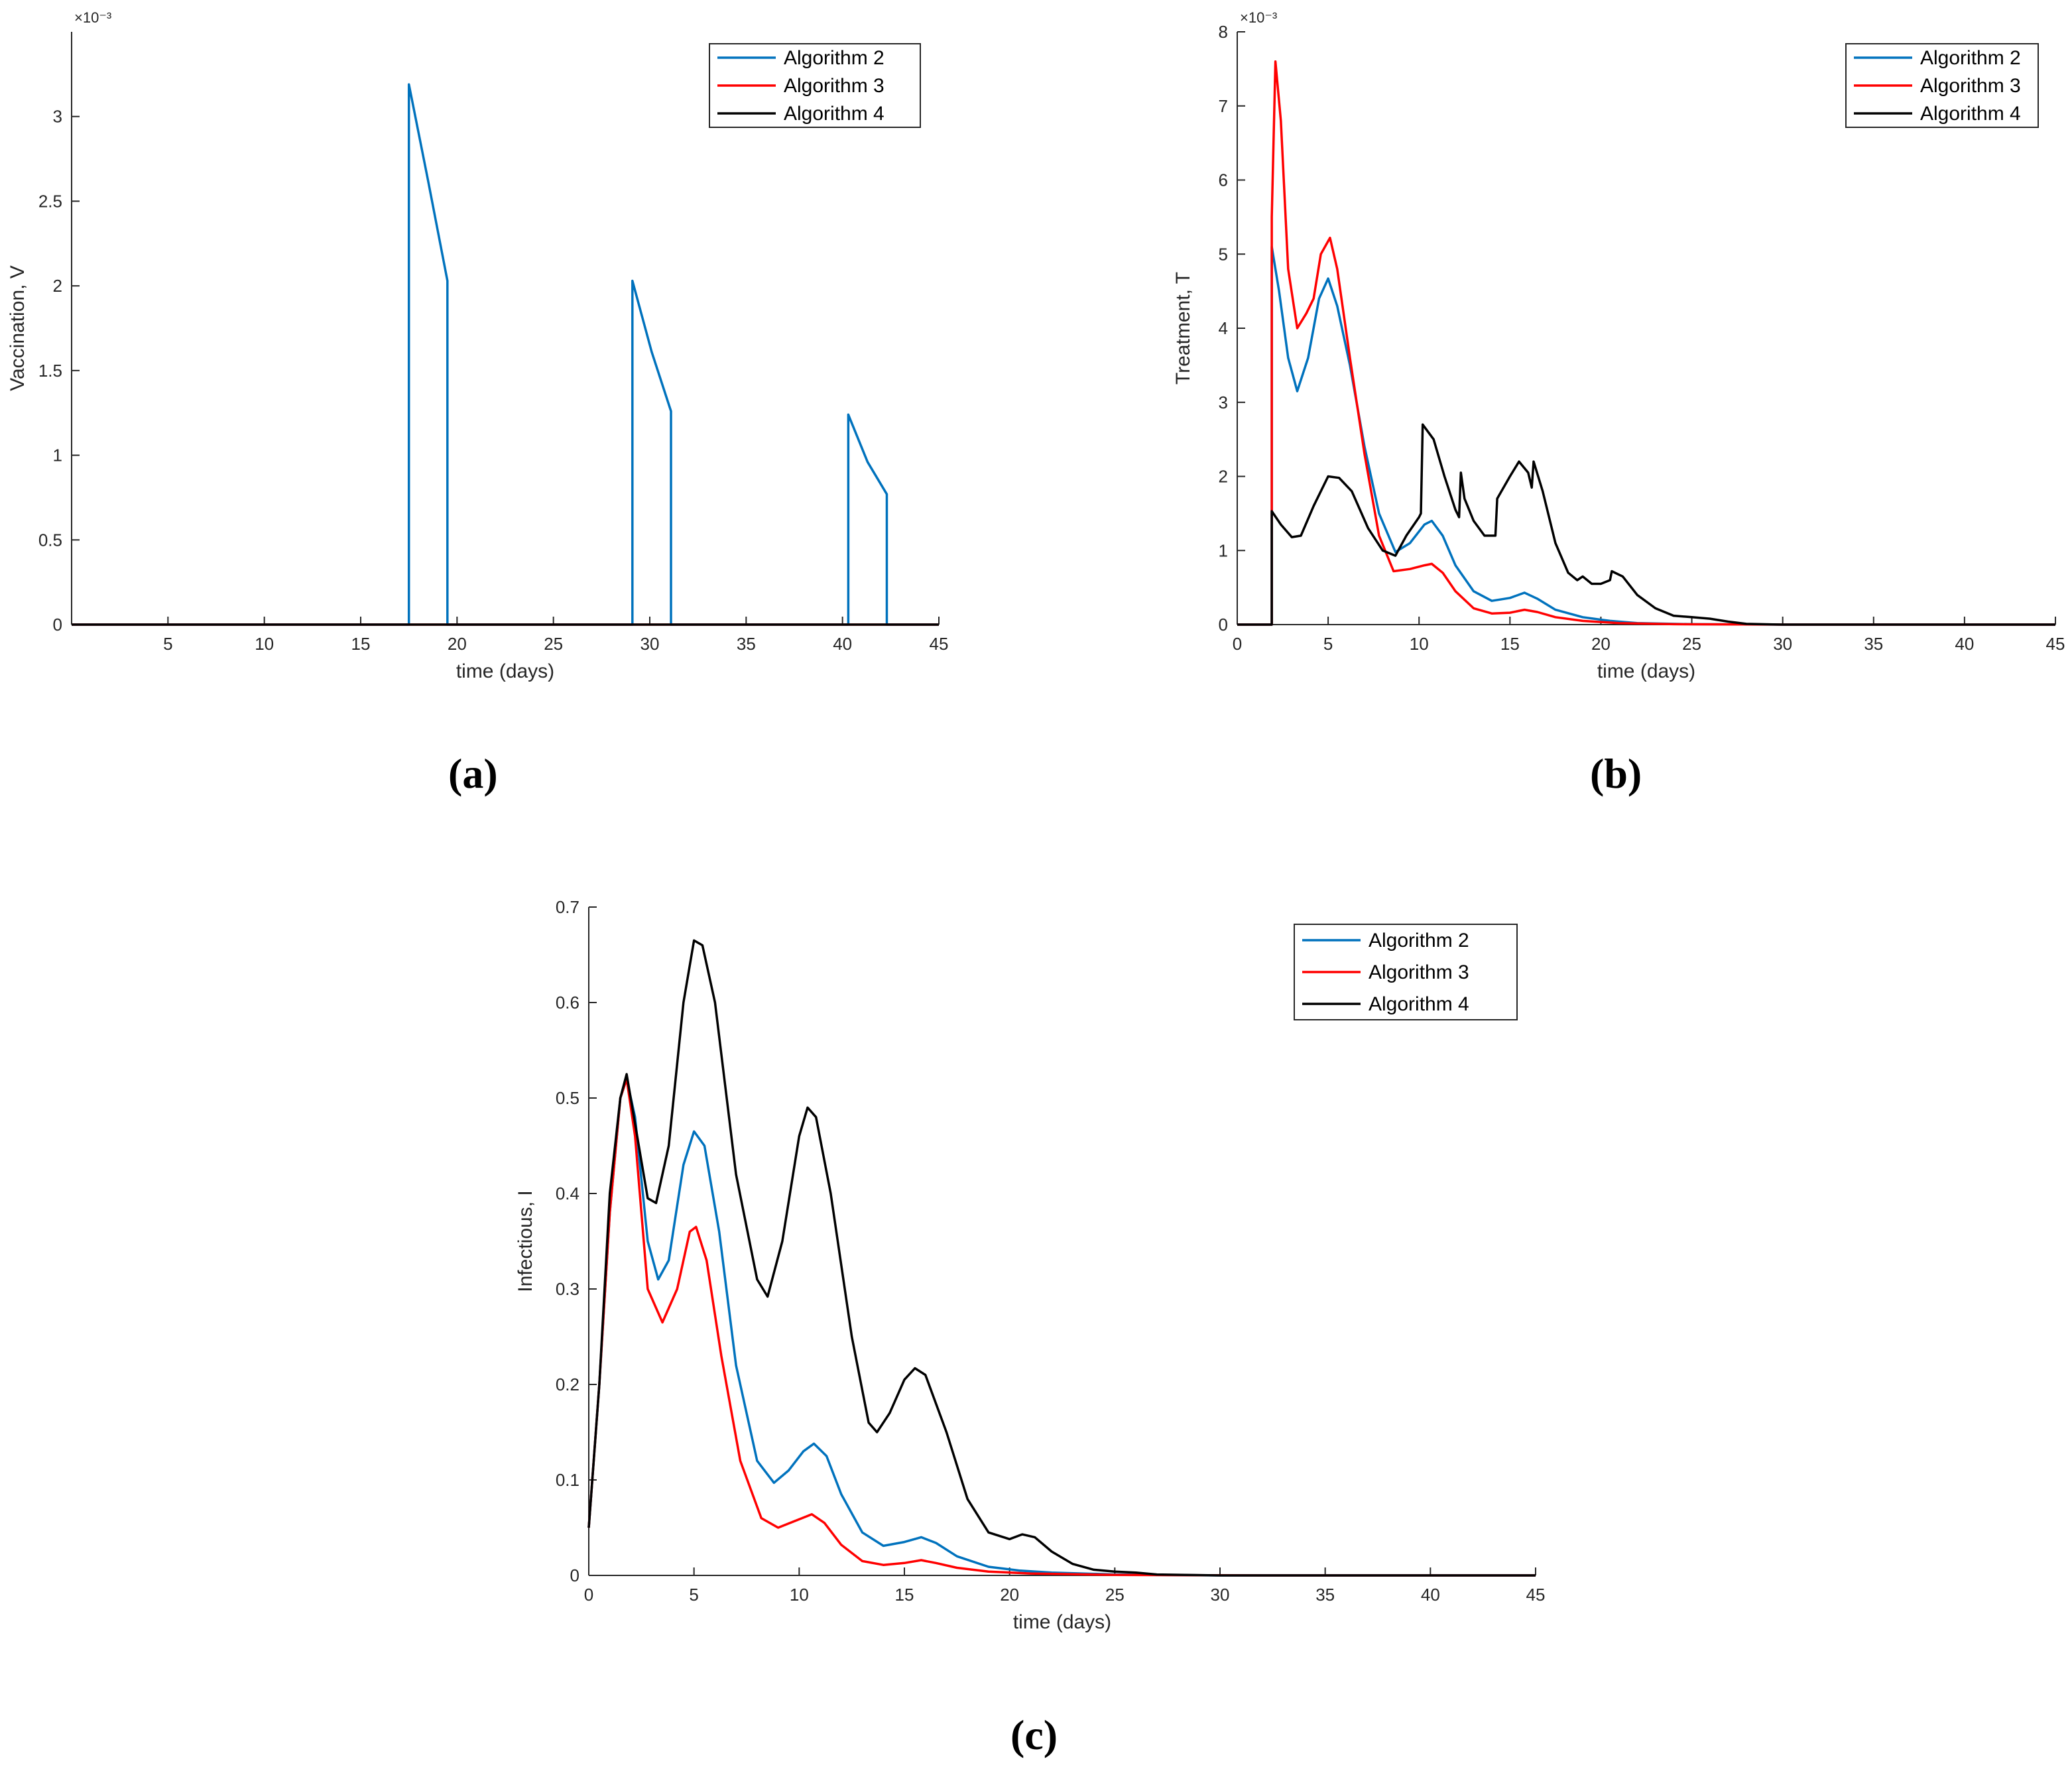 This screenshot has height=1773, width=2072. What do you see at coordinates (1223, 180) in the screenshot?
I see `y-tick-label: 6` at bounding box center [1223, 180].